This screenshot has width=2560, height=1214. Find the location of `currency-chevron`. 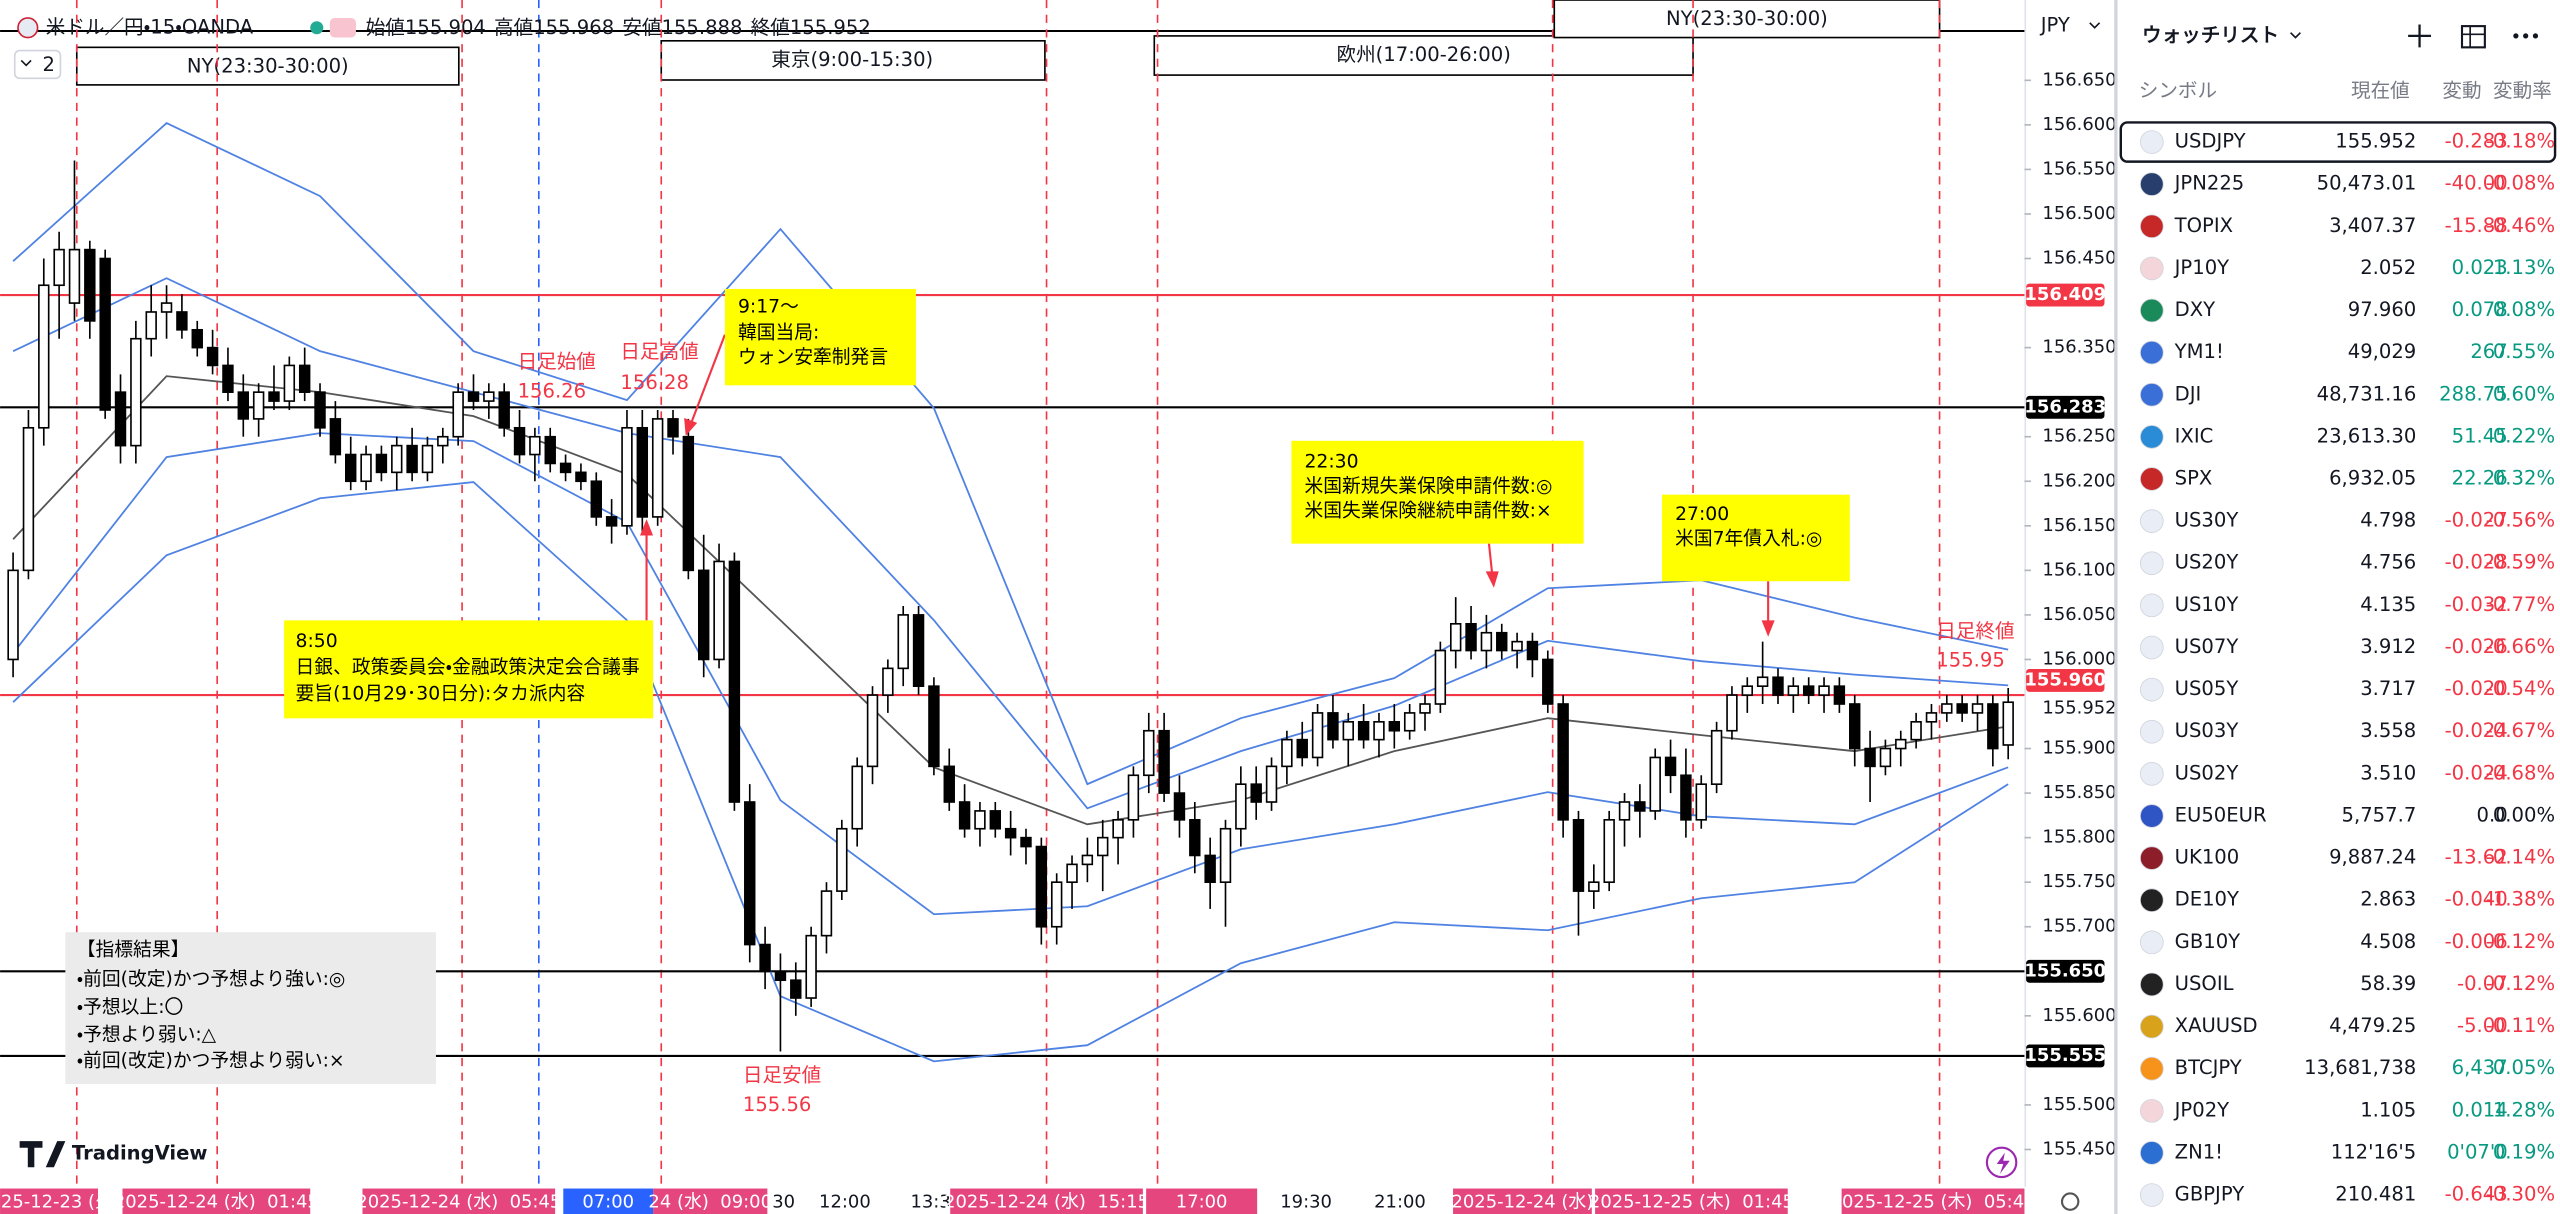

currency-chevron is located at coordinates (2095, 25).